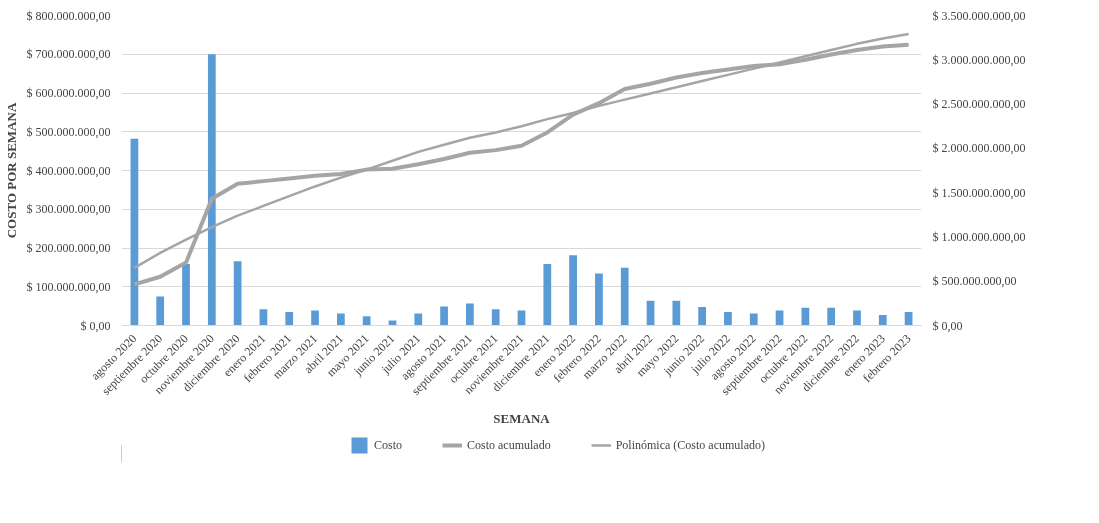 This screenshot has height=523, width=1099. What do you see at coordinates (68, 286) in the screenshot?
I see `y-tick-label: $ 100.000.000,00` at bounding box center [68, 286].